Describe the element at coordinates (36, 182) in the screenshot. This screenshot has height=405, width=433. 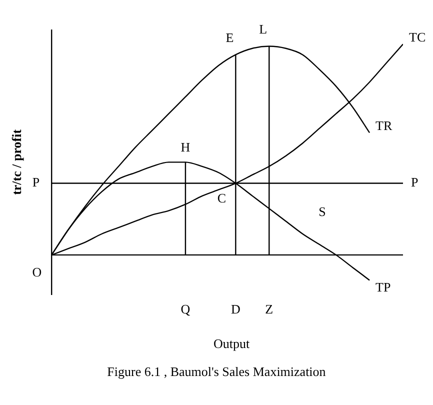
I see `text: P` at that location.